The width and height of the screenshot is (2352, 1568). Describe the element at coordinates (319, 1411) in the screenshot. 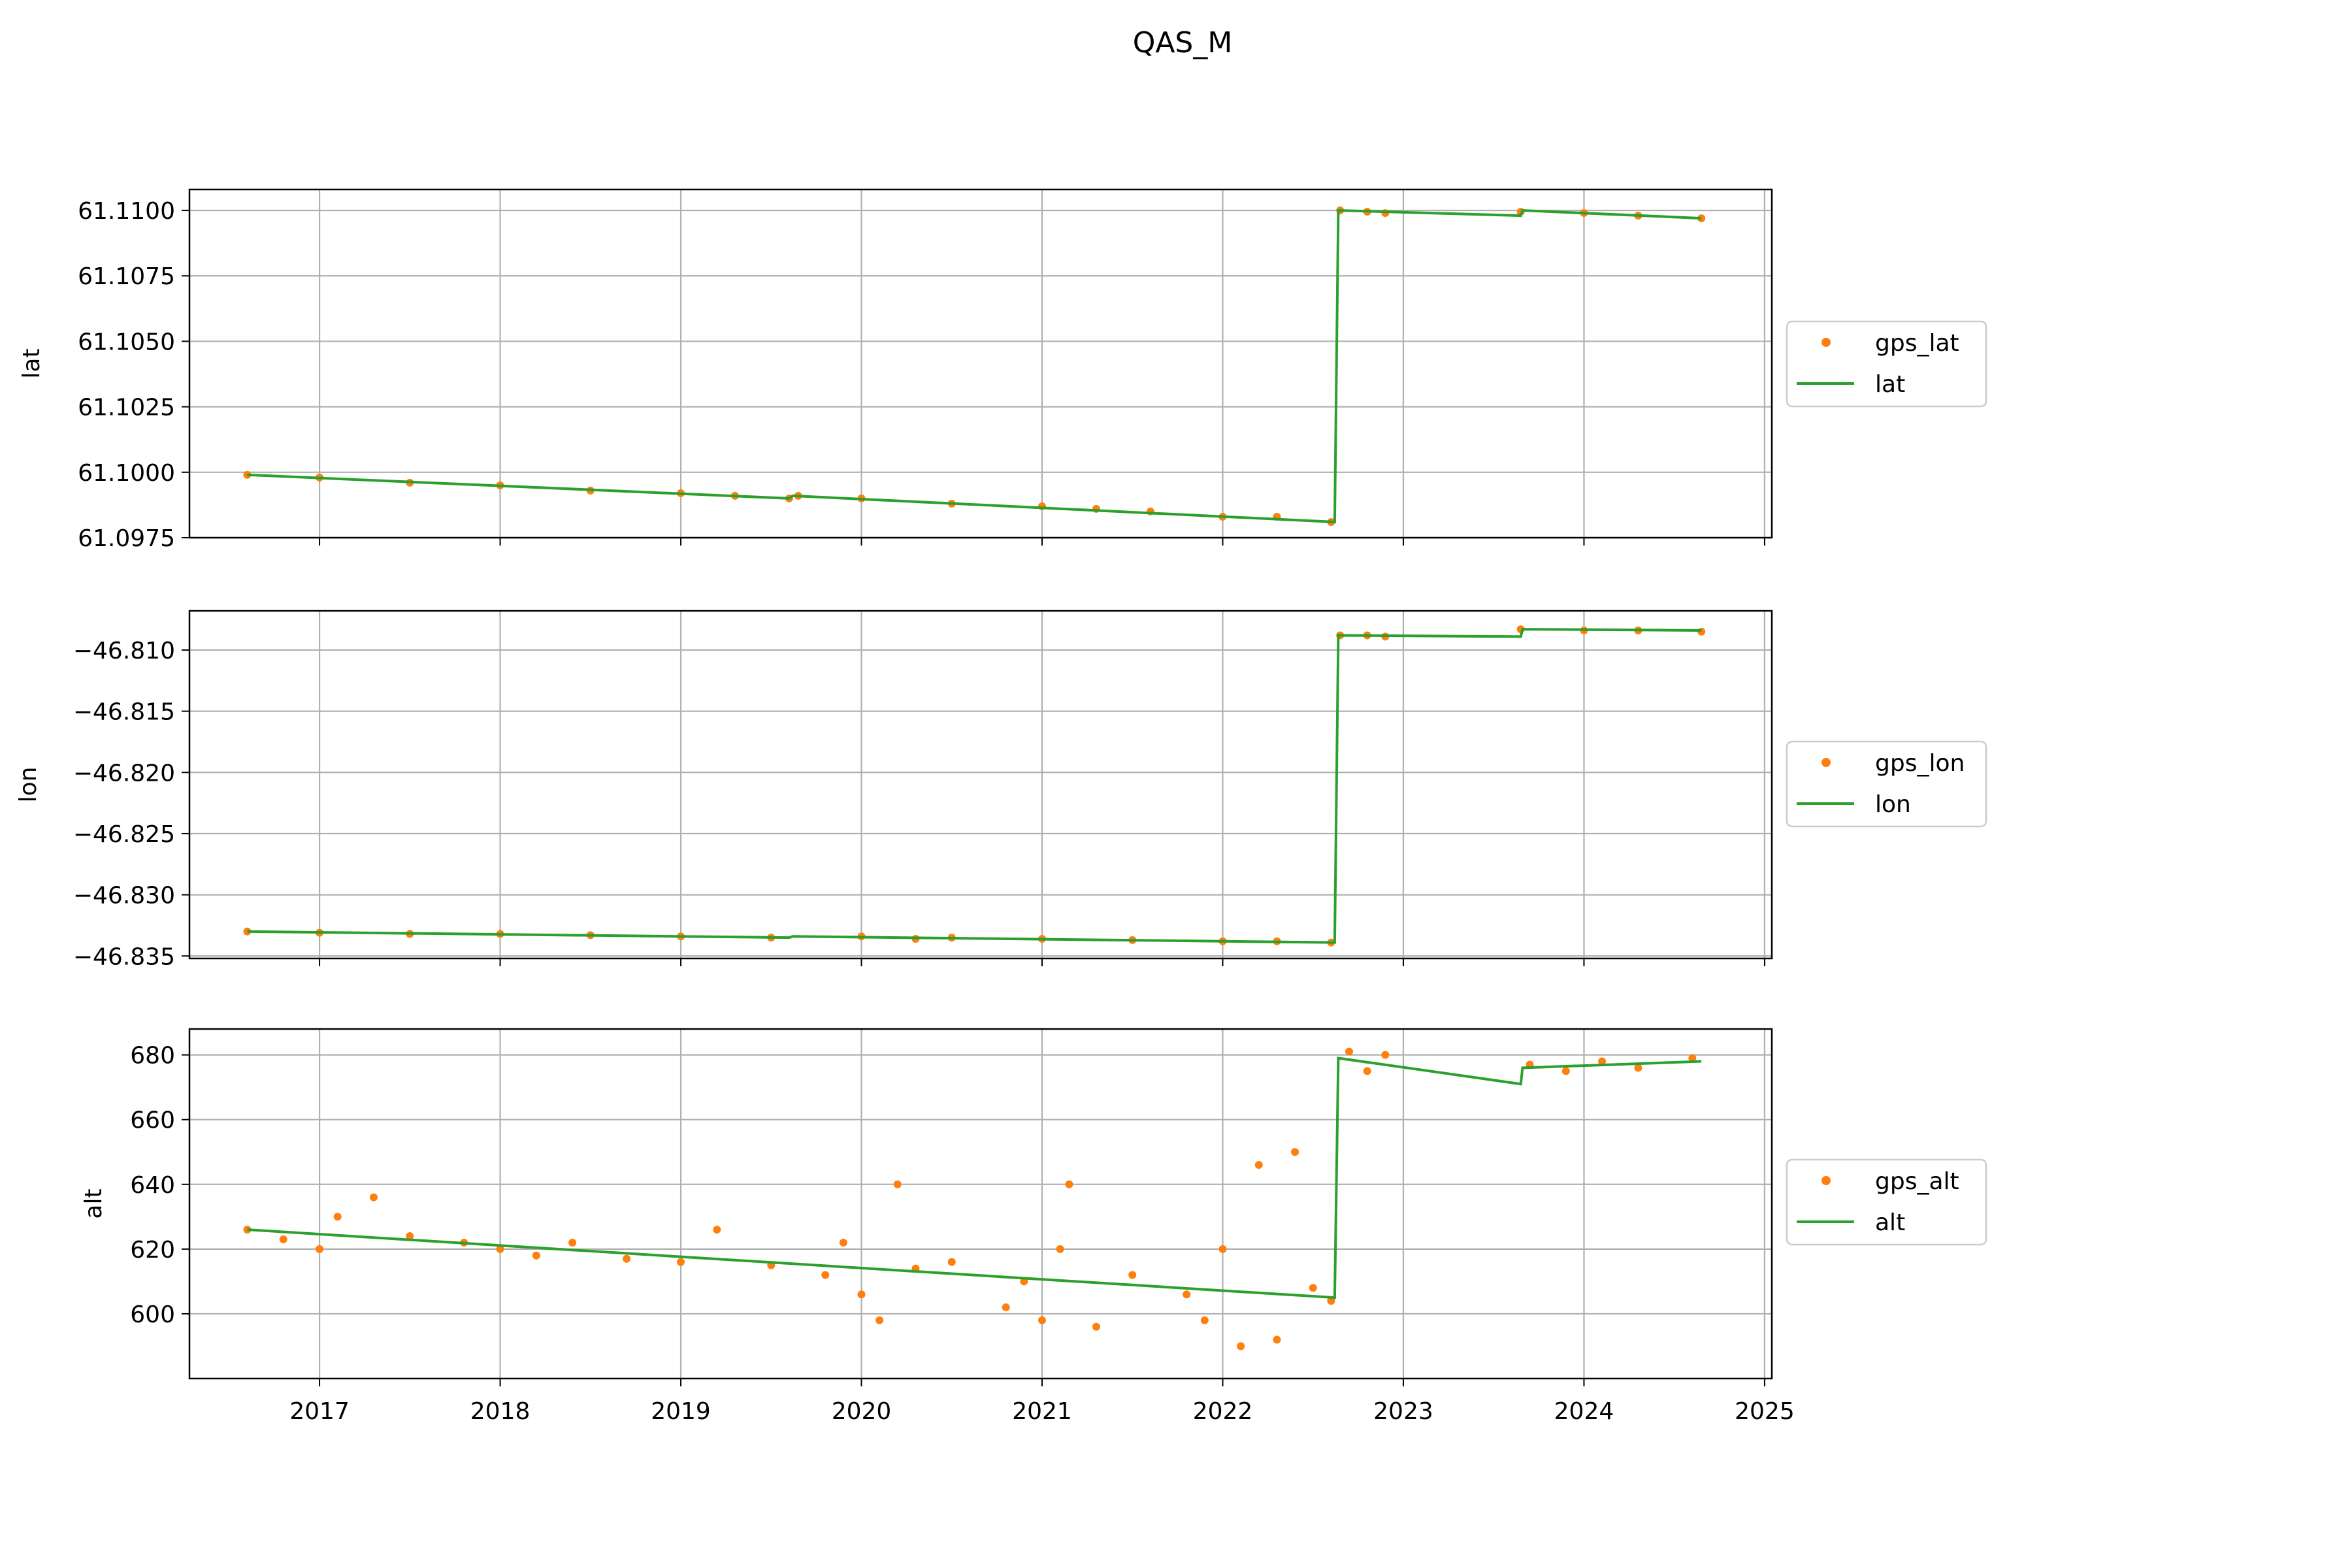

I see `x-tick-label: 2017` at that location.